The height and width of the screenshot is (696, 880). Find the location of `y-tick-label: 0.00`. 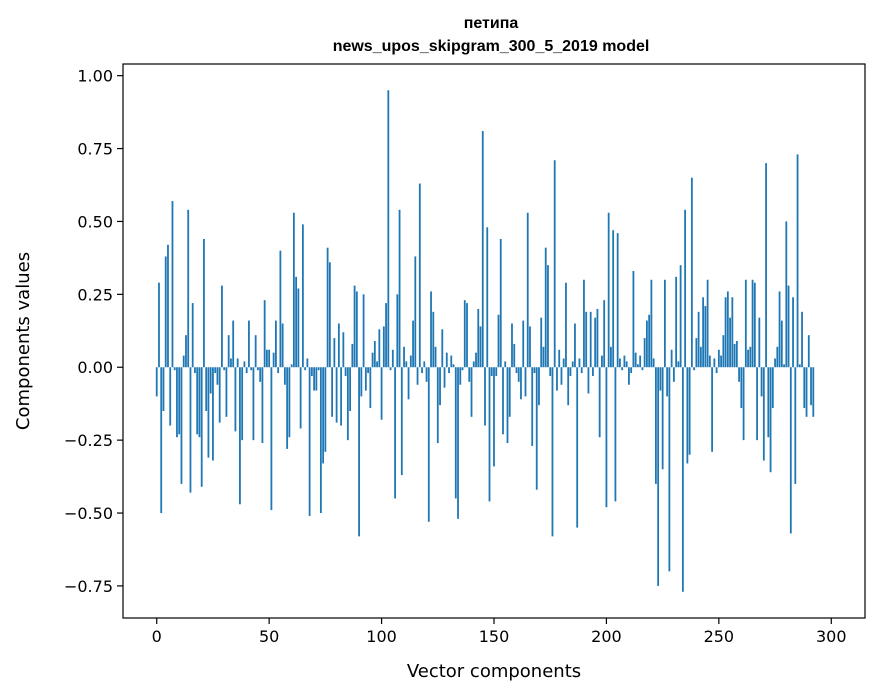

y-tick-label: 0.00 is located at coordinates (95, 367).